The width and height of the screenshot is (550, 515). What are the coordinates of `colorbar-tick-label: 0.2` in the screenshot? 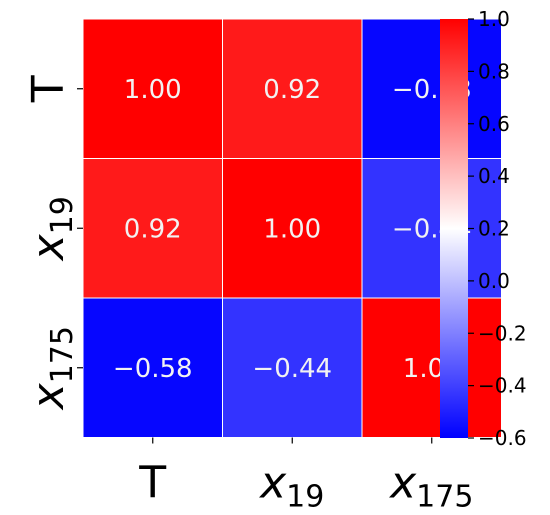 It's located at (494, 229).